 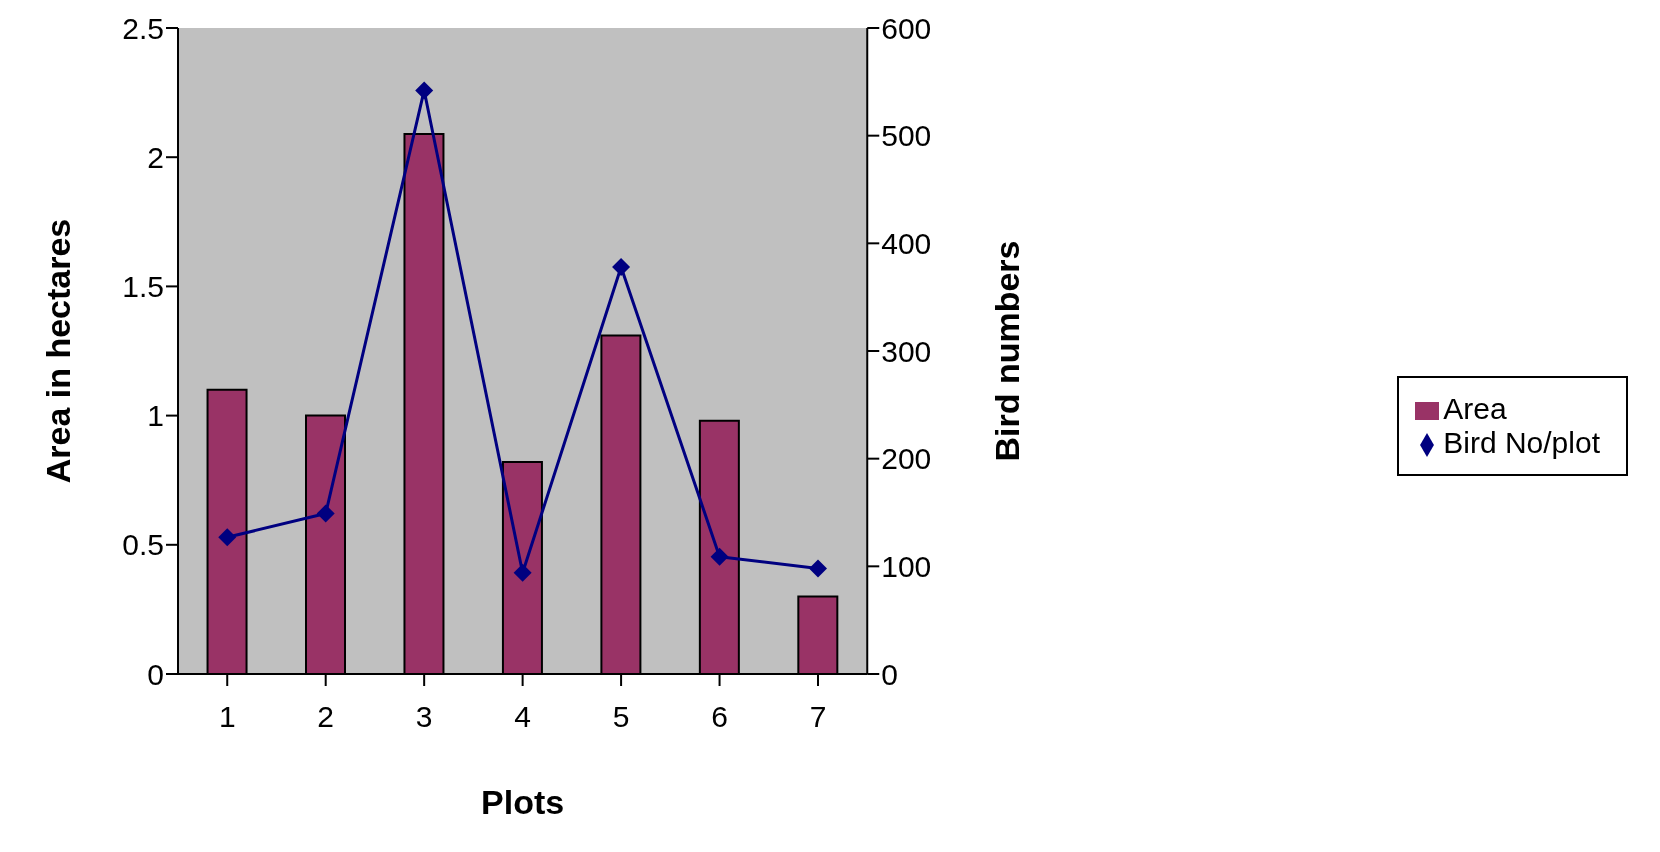 What do you see at coordinates (906, 566) in the screenshot?
I see `y2-tick-label: 100` at bounding box center [906, 566].